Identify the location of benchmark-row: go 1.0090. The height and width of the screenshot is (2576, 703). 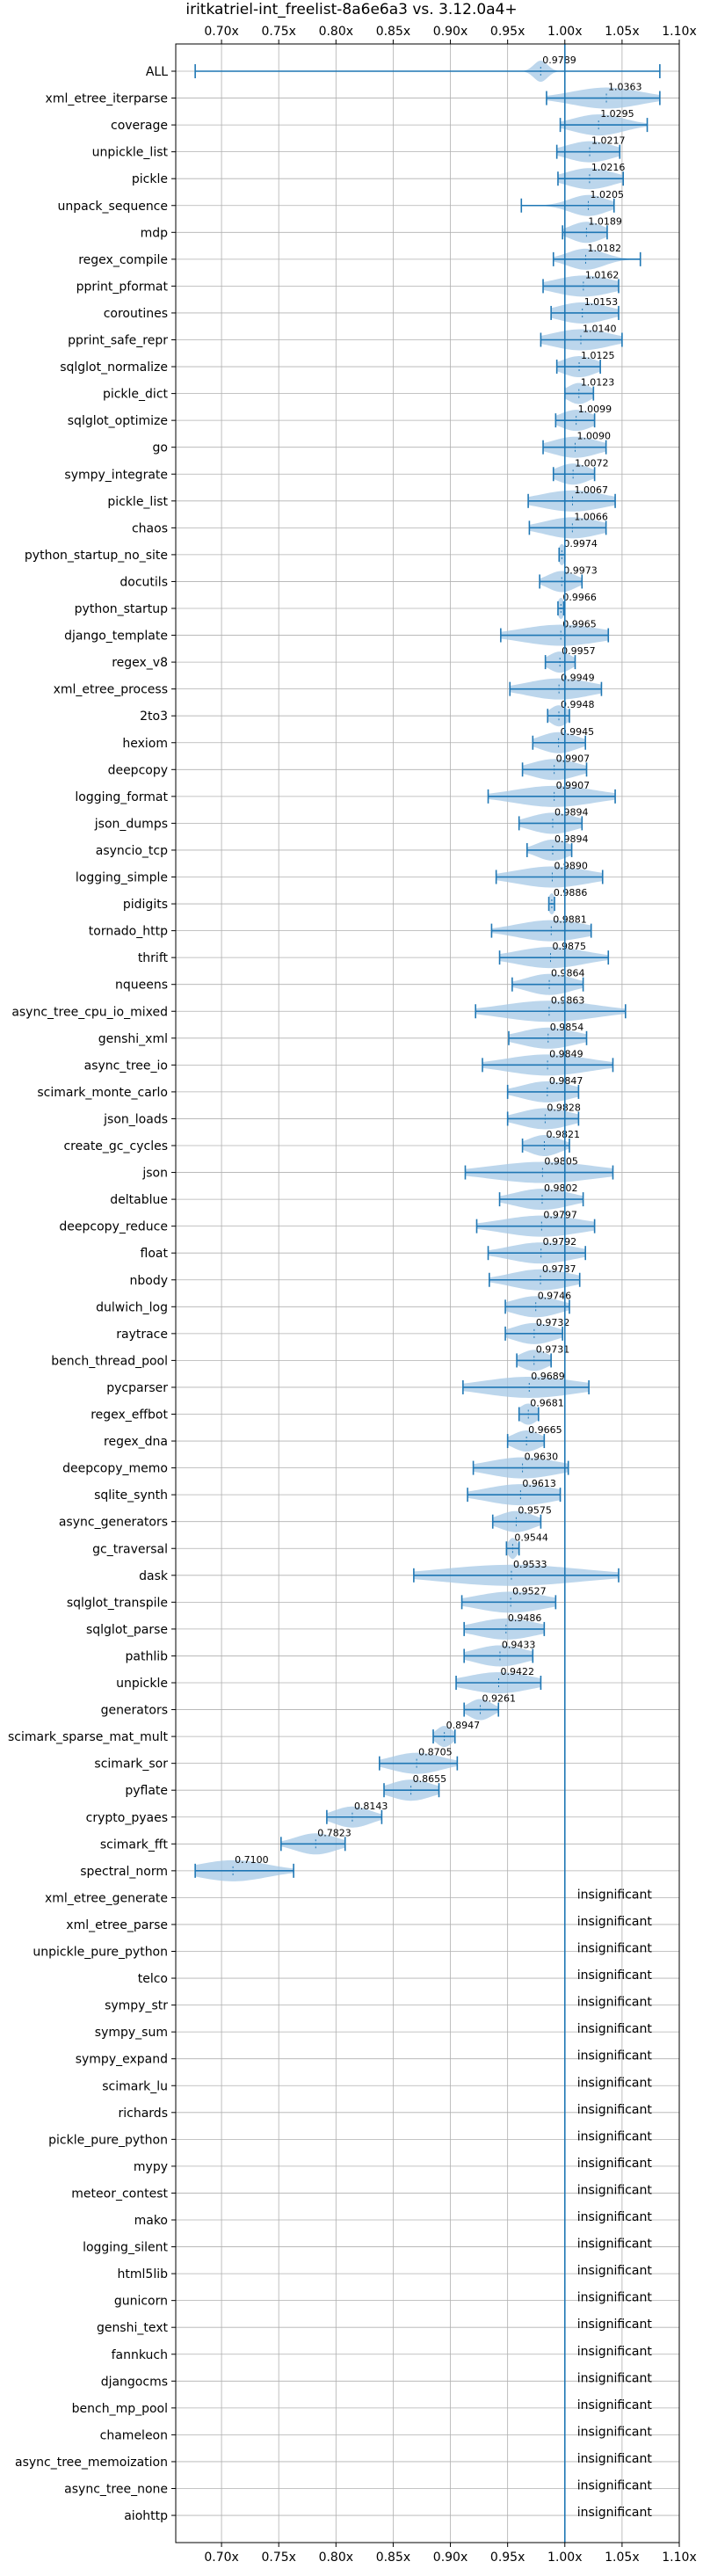
(416, 444).